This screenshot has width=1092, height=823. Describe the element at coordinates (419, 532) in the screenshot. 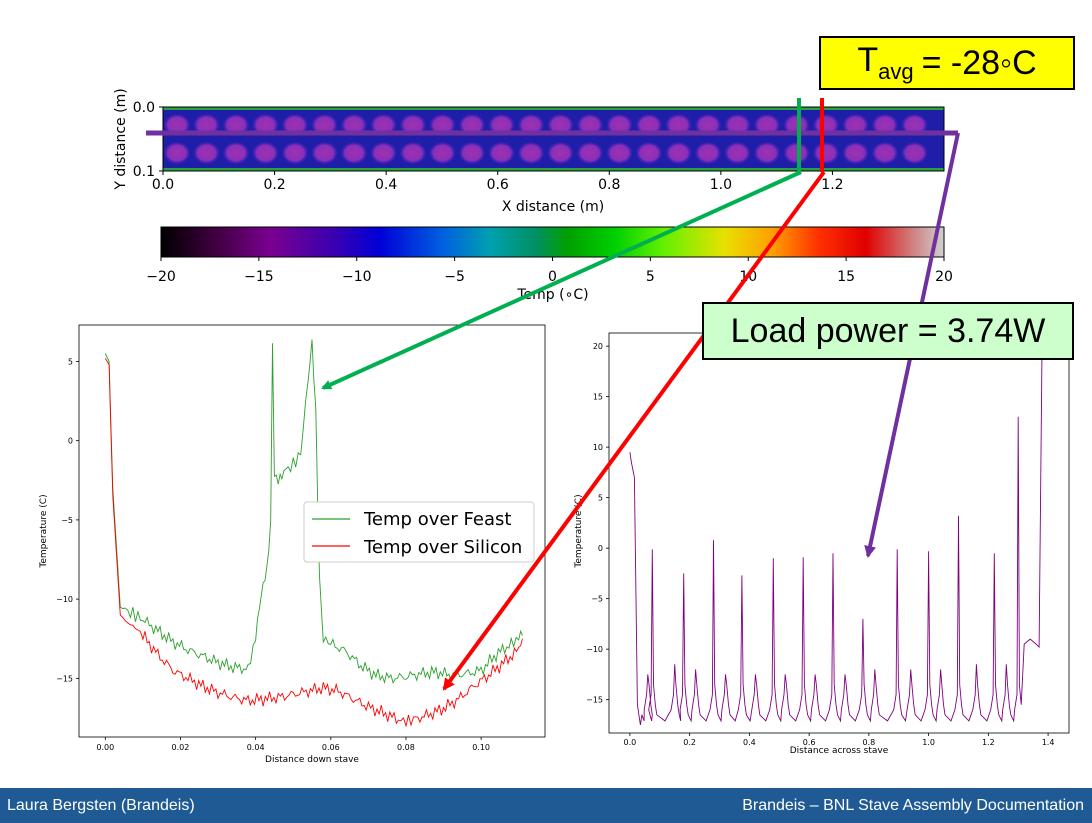

I see `legend-box` at that location.